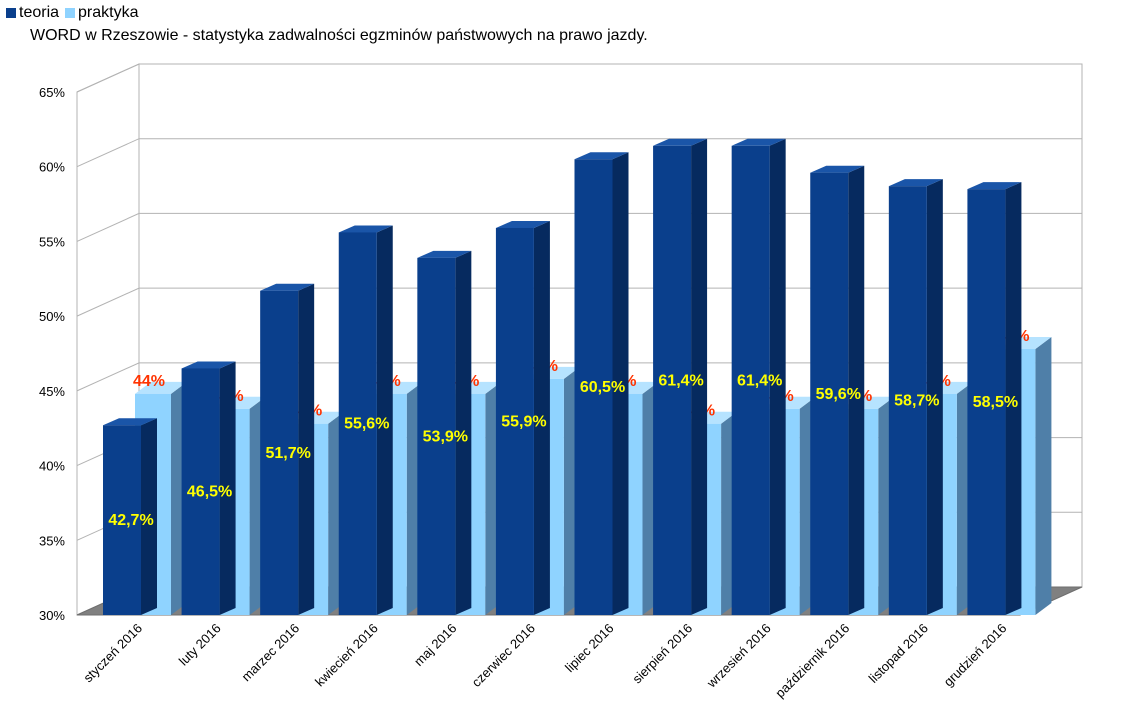 The image size is (1123, 726). I want to click on x-category-label: grudzień 2016, so click(975, 655).